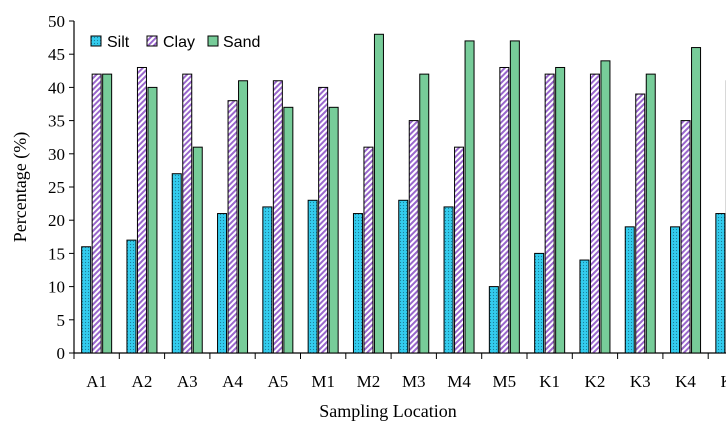 This screenshot has width=726, height=423. I want to click on bar-sand-m1, so click(333, 230).